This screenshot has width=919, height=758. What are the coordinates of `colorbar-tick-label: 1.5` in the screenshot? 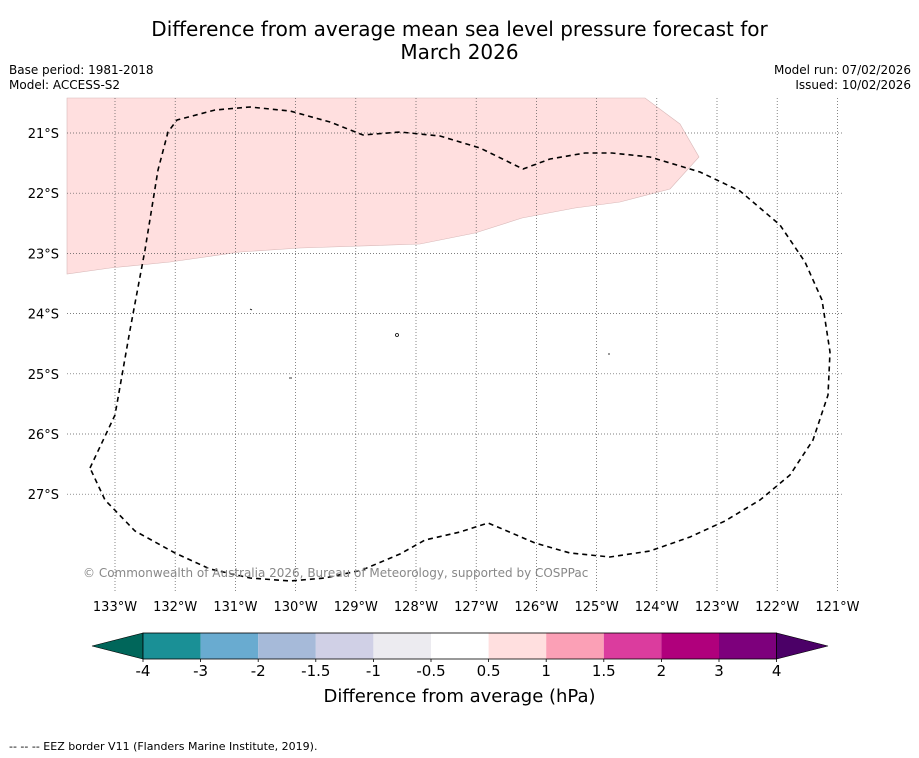 It's located at (604, 671).